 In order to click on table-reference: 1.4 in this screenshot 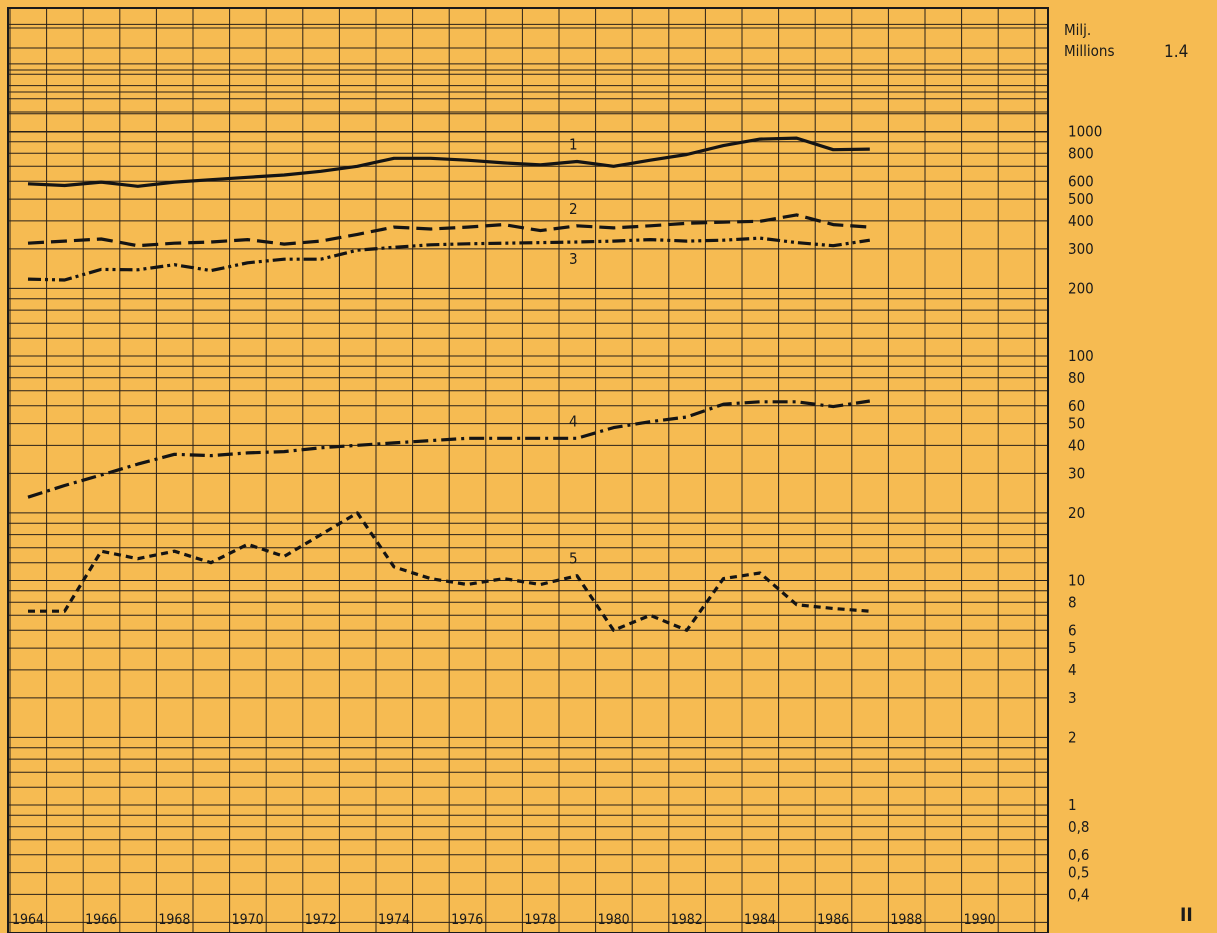, I will do `click(1176, 52)`.